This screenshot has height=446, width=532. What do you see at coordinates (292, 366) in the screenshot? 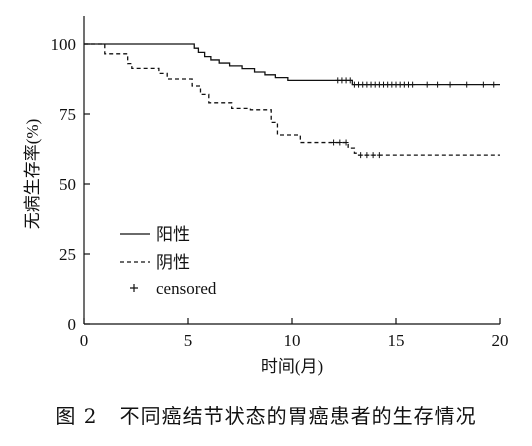
I see `x-axis-label: 时间(月)` at bounding box center [292, 366].